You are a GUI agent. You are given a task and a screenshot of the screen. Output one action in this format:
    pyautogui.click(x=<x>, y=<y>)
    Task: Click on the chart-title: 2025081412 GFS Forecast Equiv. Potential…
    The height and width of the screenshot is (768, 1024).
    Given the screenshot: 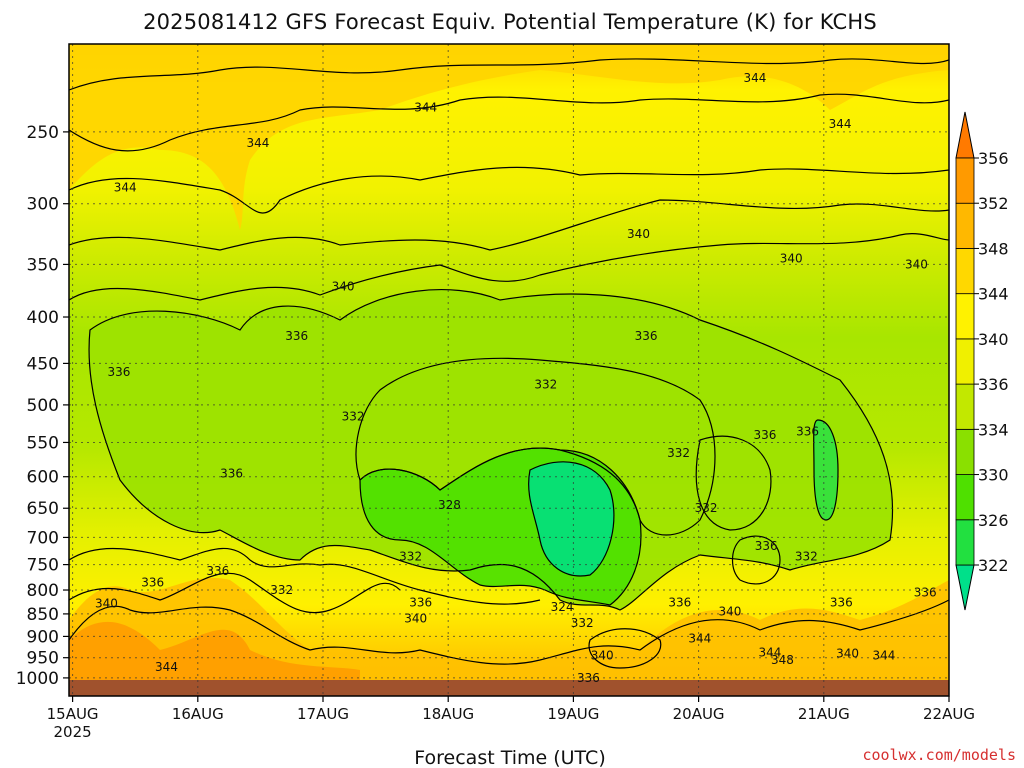 What is the action you would take?
    pyautogui.click(x=510, y=22)
    